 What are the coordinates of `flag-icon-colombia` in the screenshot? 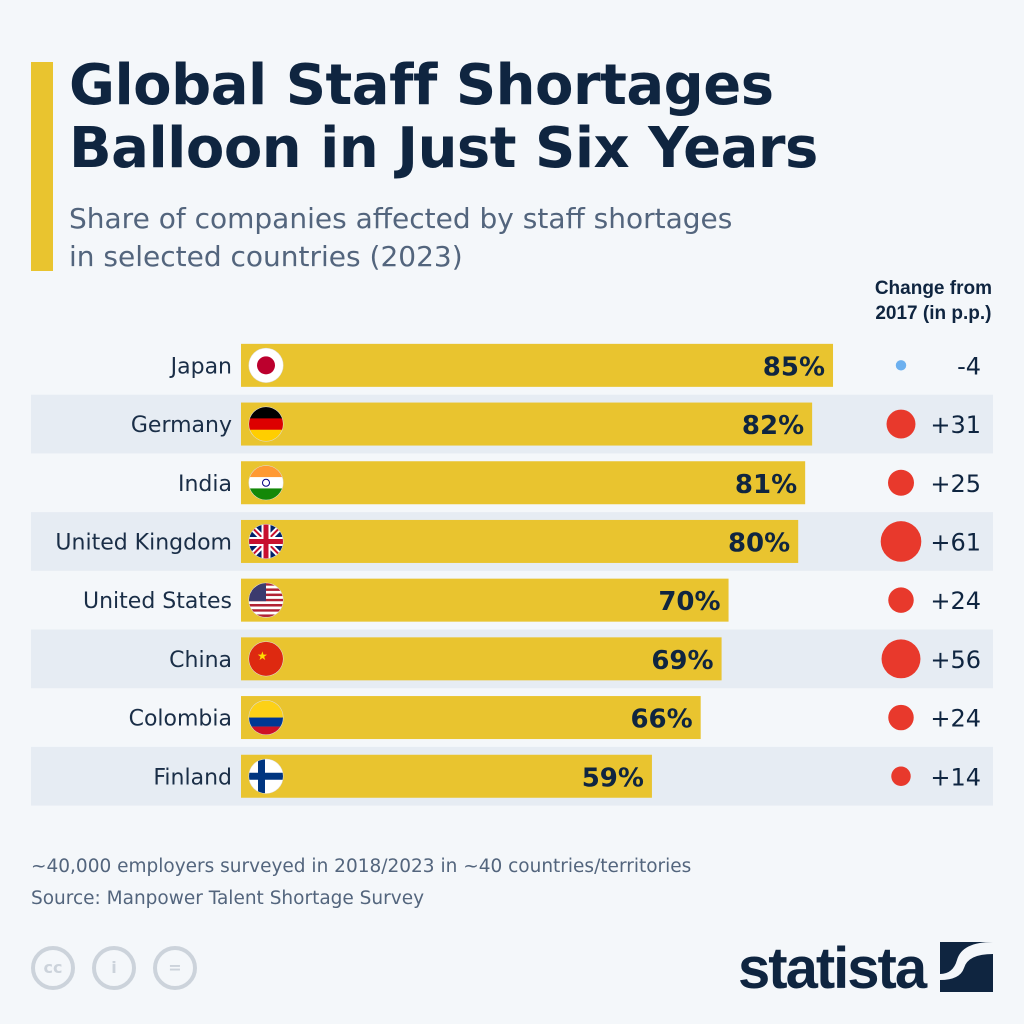 It's located at (266, 718).